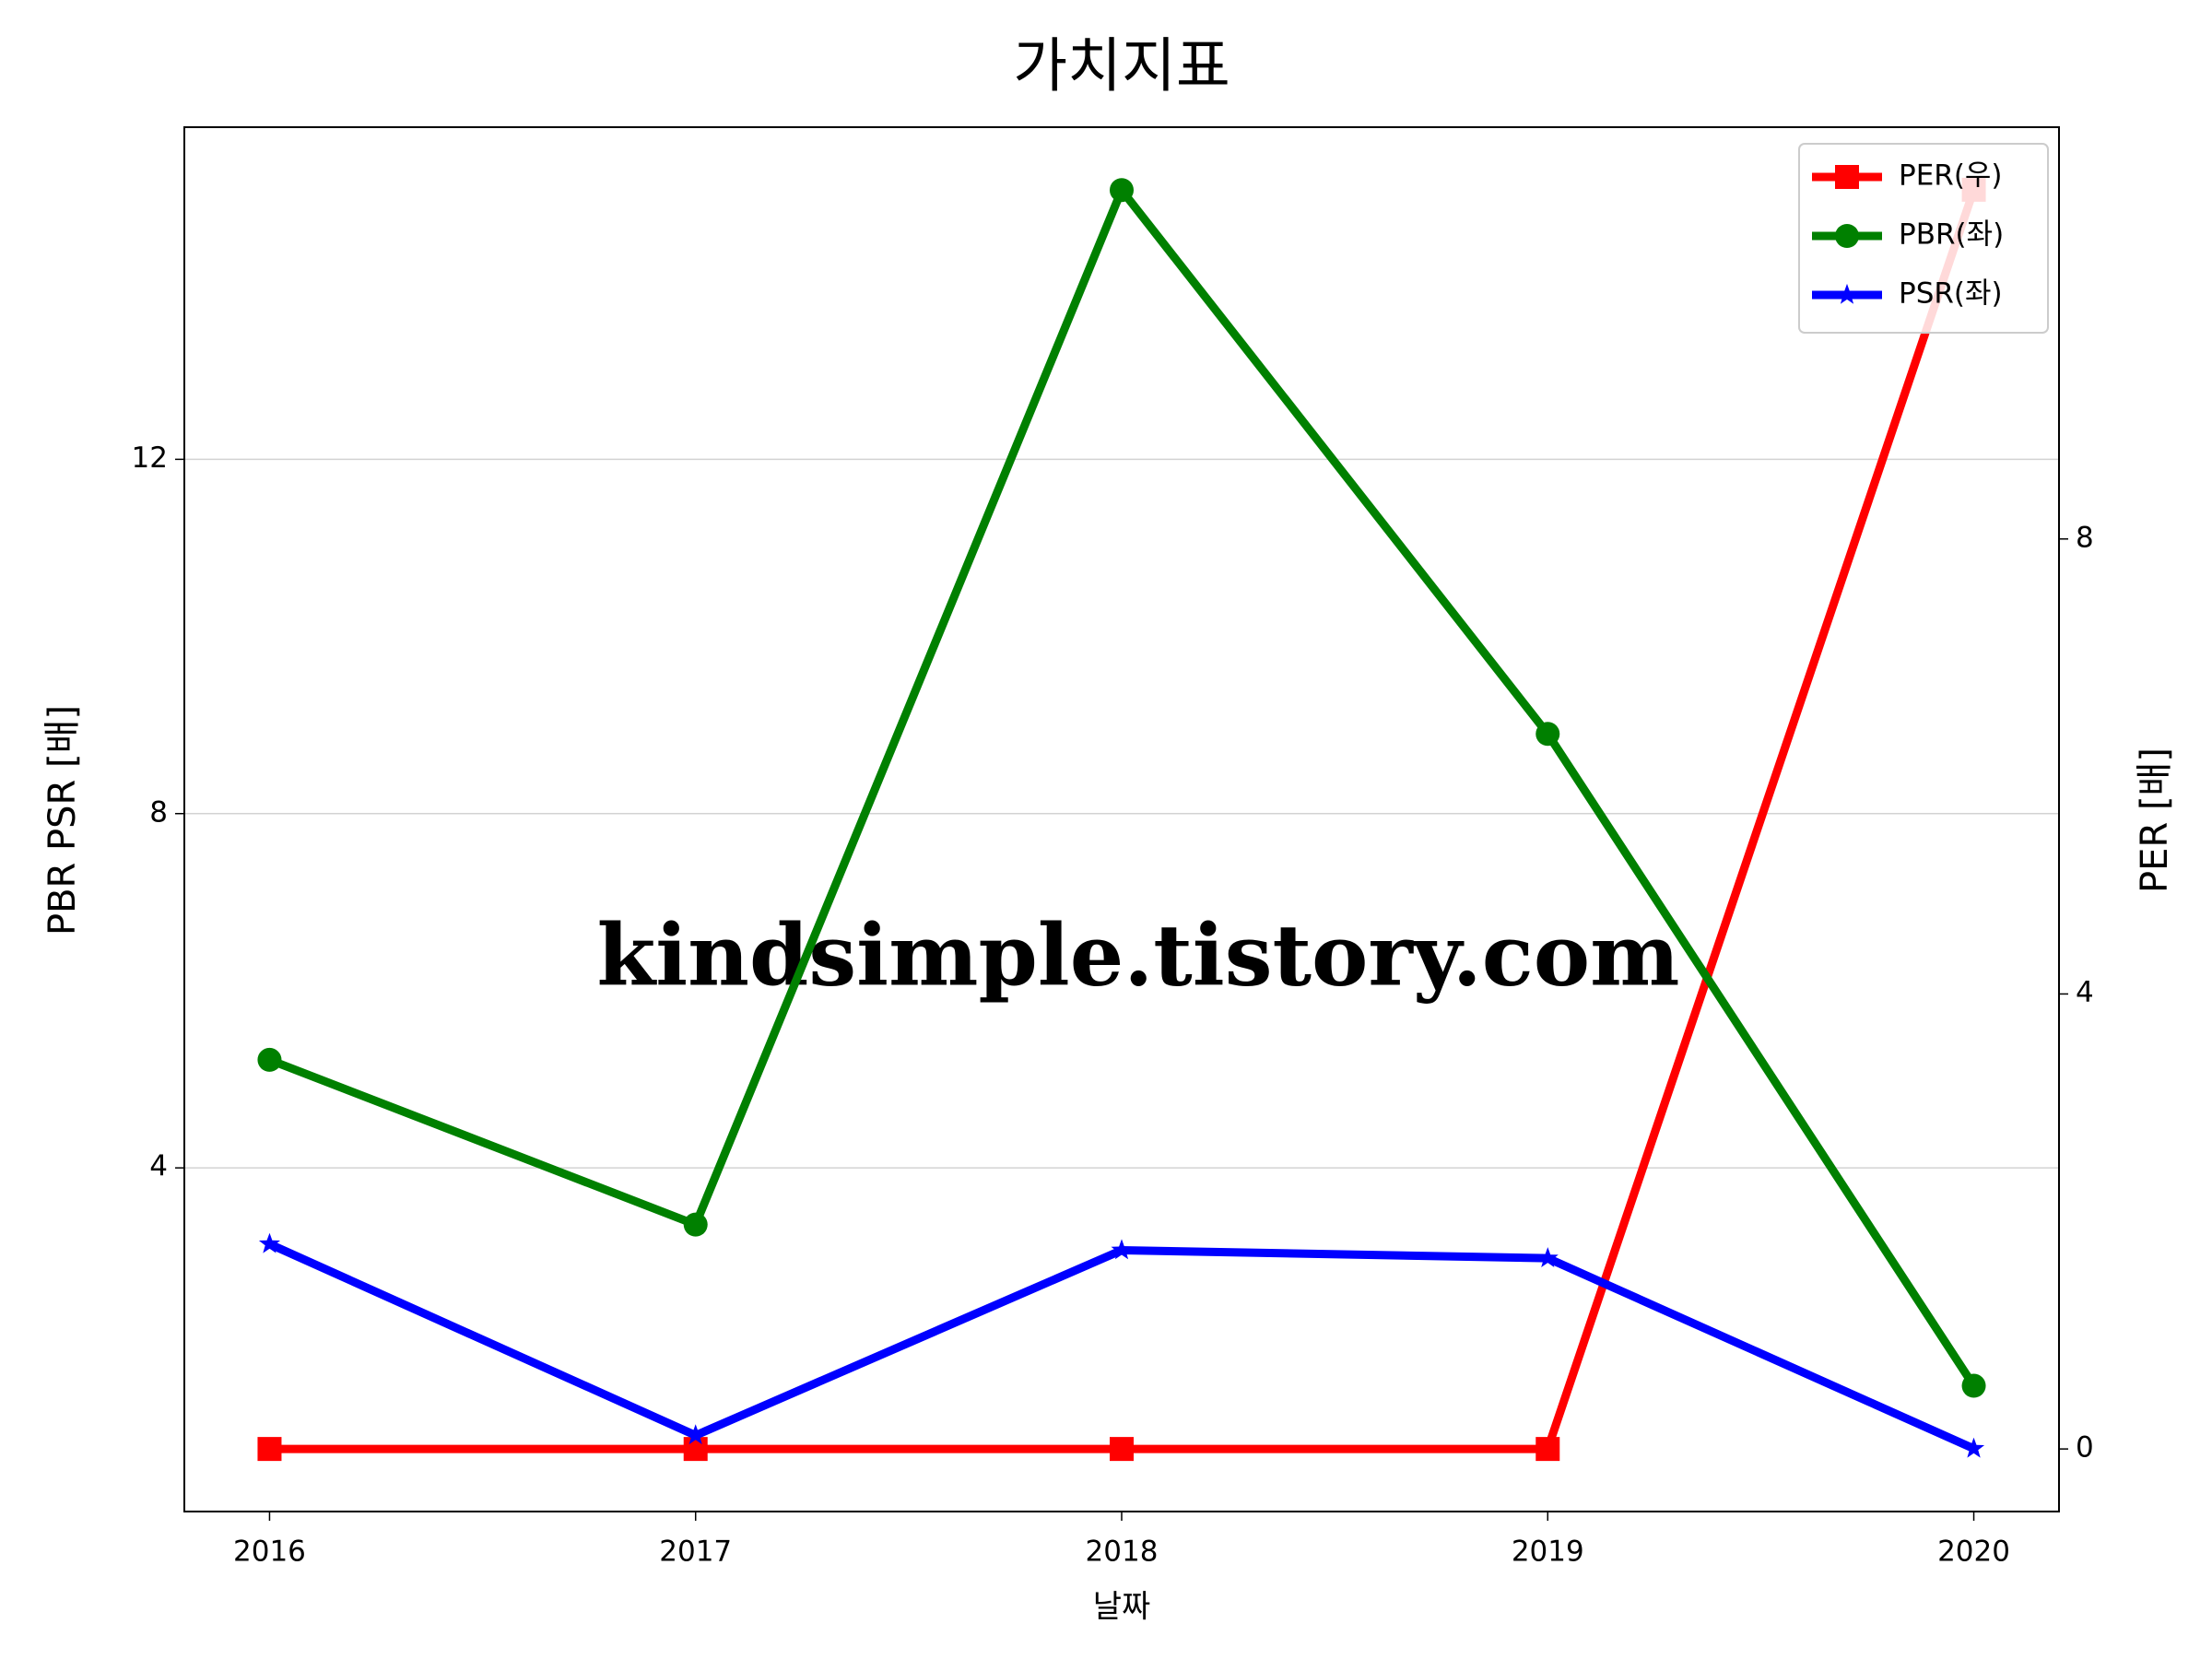 The image size is (2212, 1659). I want to click on y2-tick-label: 0, so click(2085, 1448).